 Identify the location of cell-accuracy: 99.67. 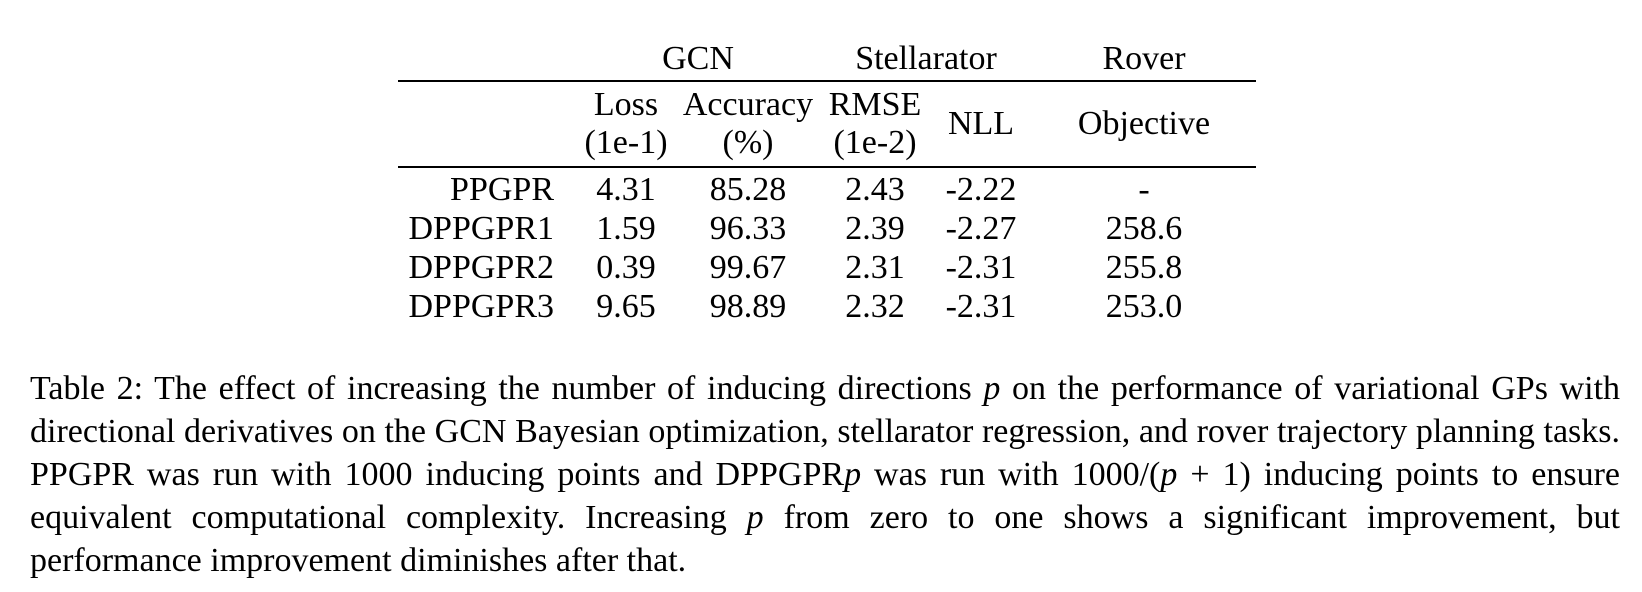
(748, 267).